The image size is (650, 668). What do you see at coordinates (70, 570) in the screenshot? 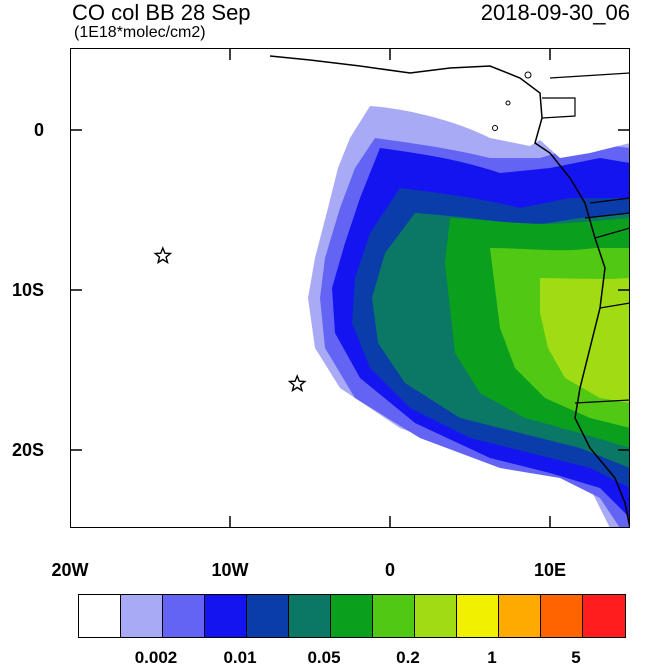
I see `x-tick-label-20w: 20W` at bounding box center [70, 570].